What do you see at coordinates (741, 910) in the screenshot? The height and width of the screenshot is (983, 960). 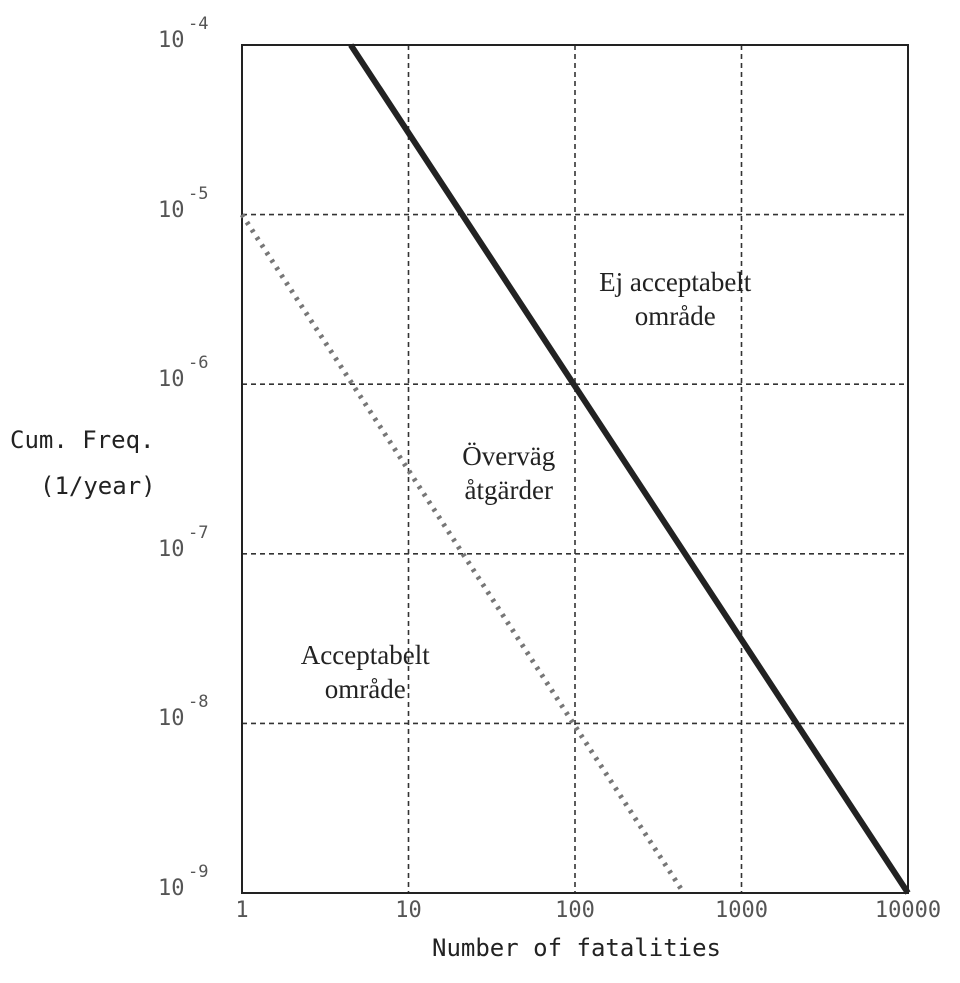 I see `x-tick-label: 1000` at bounding box center [741, 910].